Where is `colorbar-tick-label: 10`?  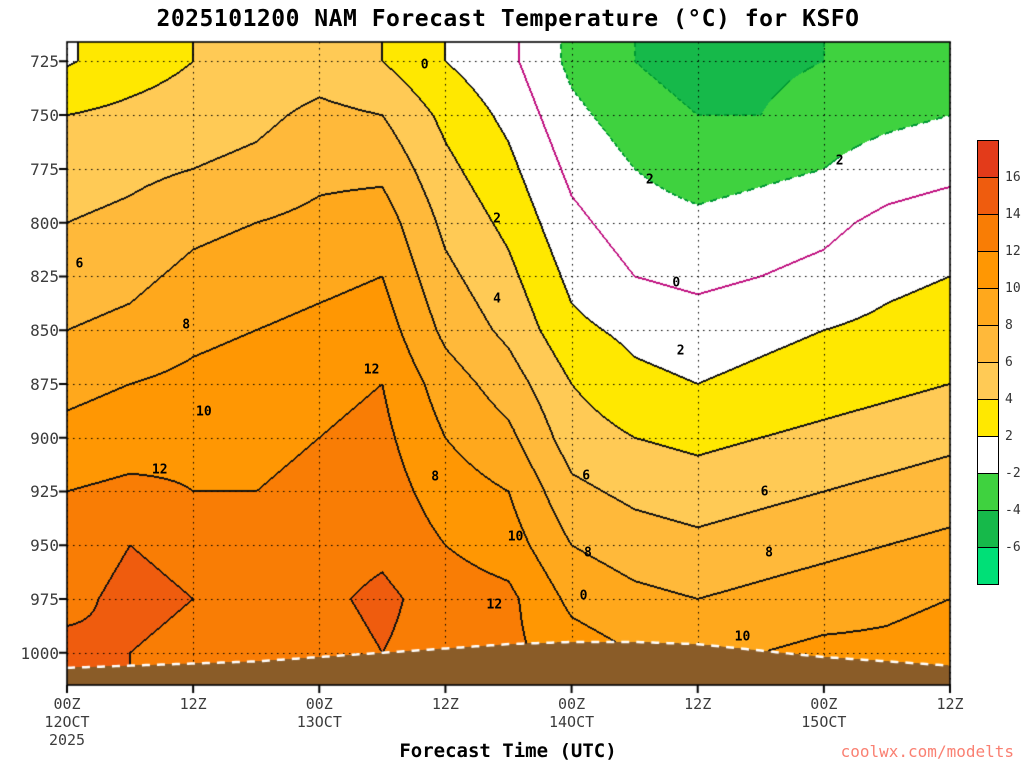 colorbar-tick-label: 10 is located at coordinates (1013, 288).